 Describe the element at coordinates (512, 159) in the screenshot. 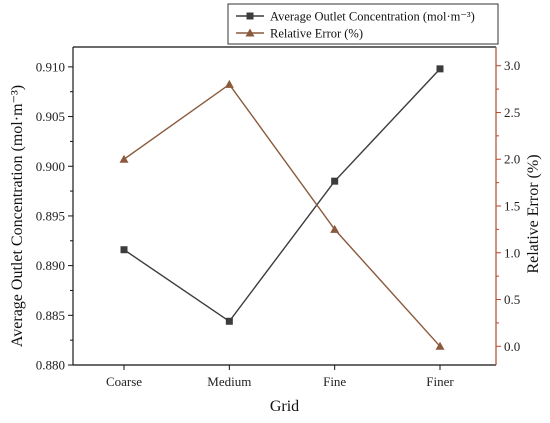

I see `y-right-tick-label: 2.0` at that location.